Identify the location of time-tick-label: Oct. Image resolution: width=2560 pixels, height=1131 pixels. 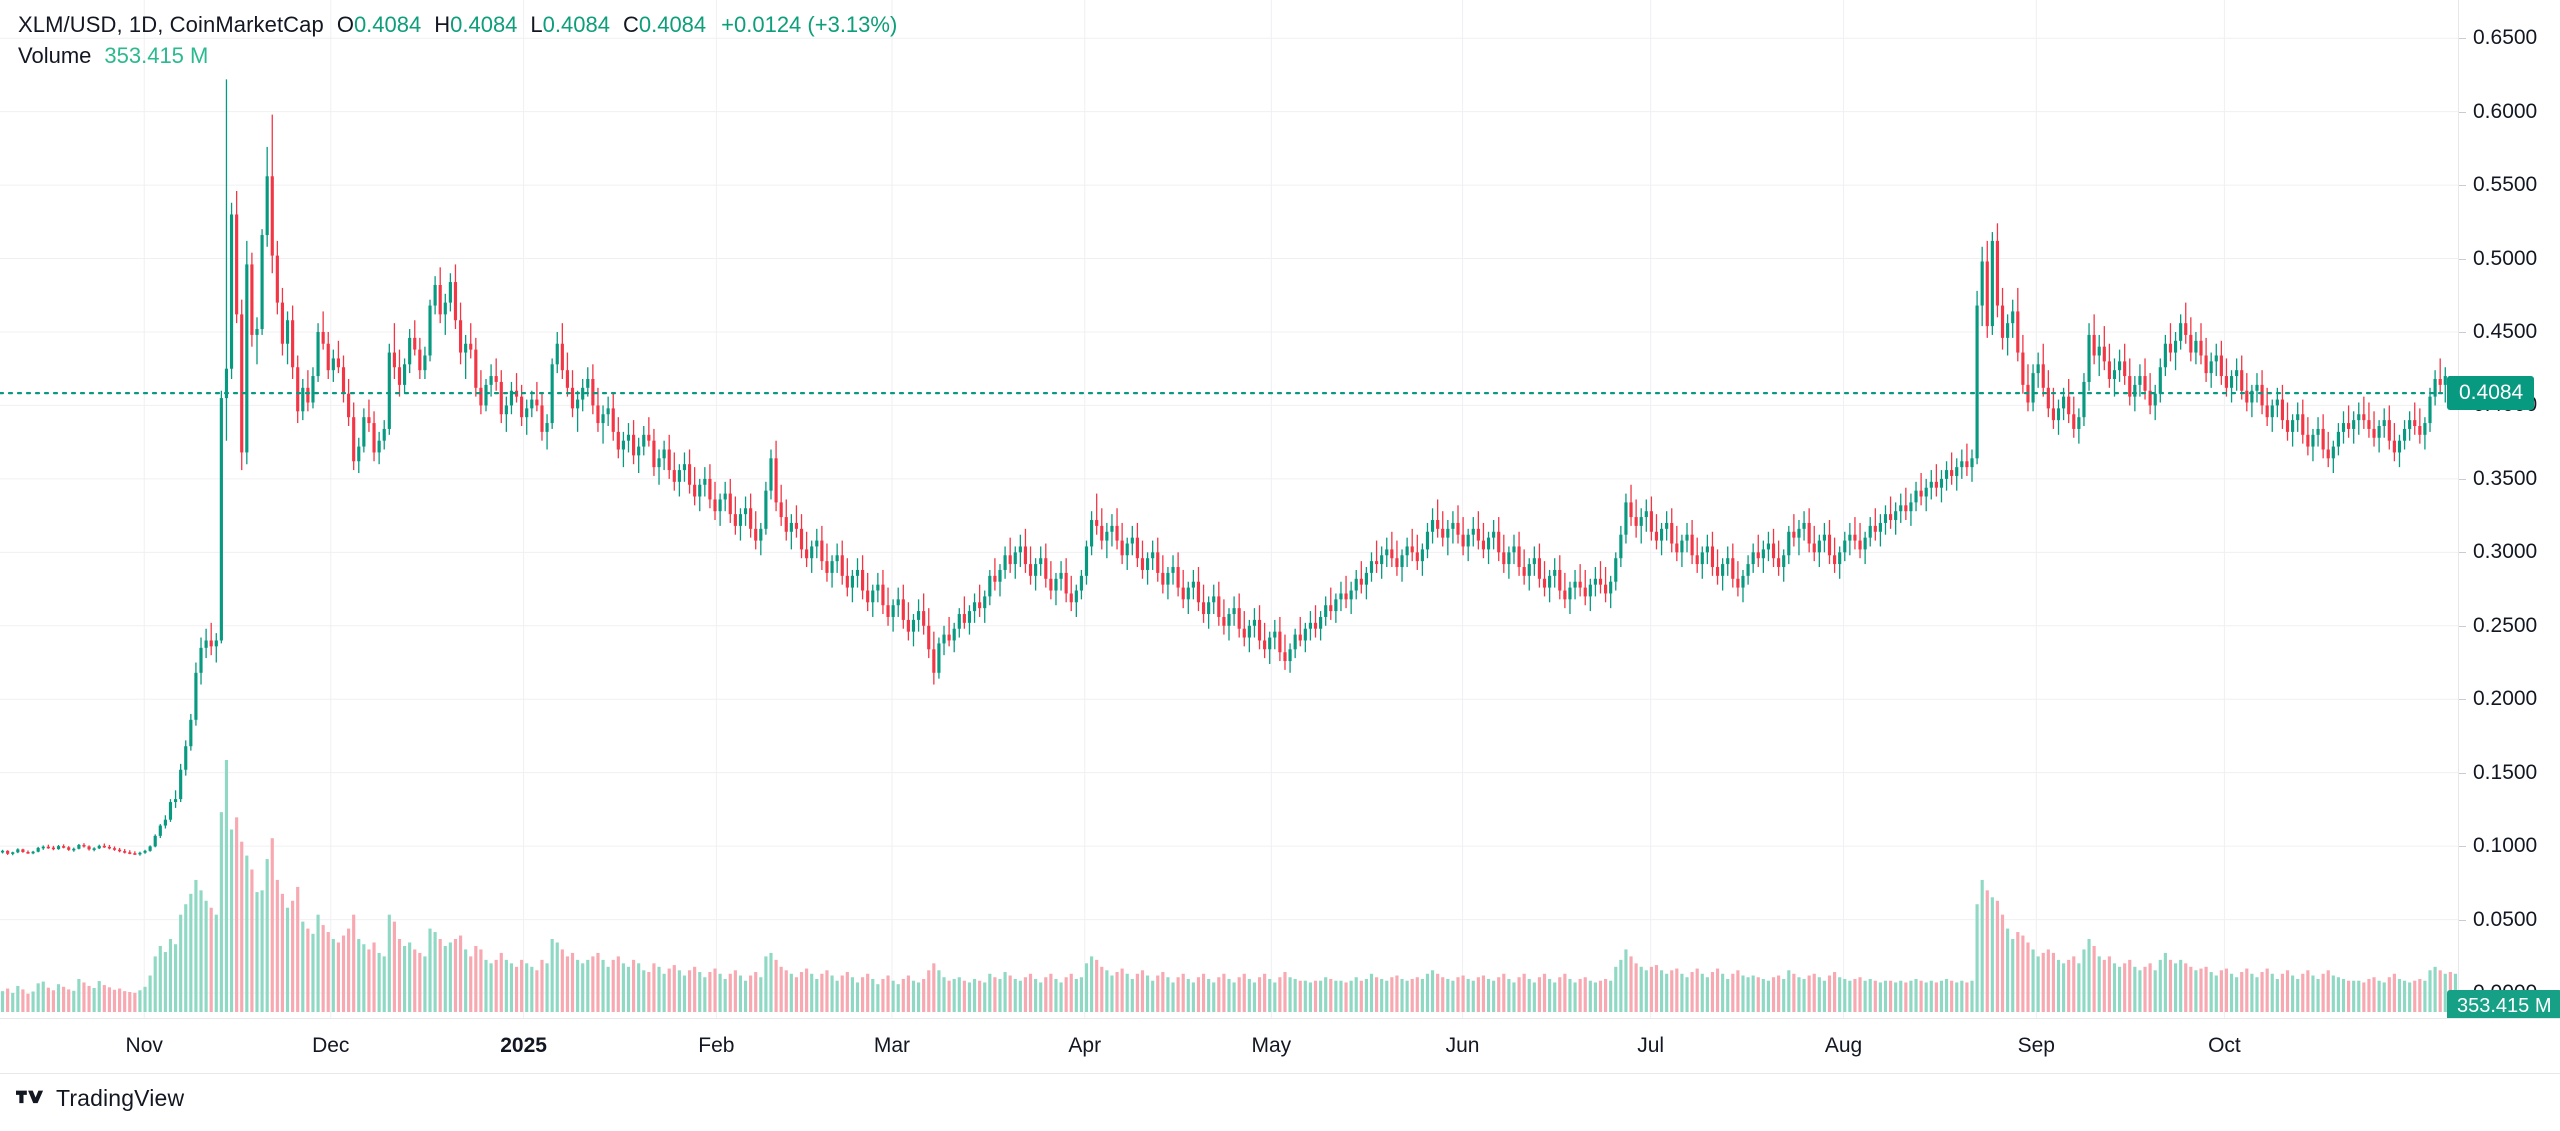
(2224, 1045).